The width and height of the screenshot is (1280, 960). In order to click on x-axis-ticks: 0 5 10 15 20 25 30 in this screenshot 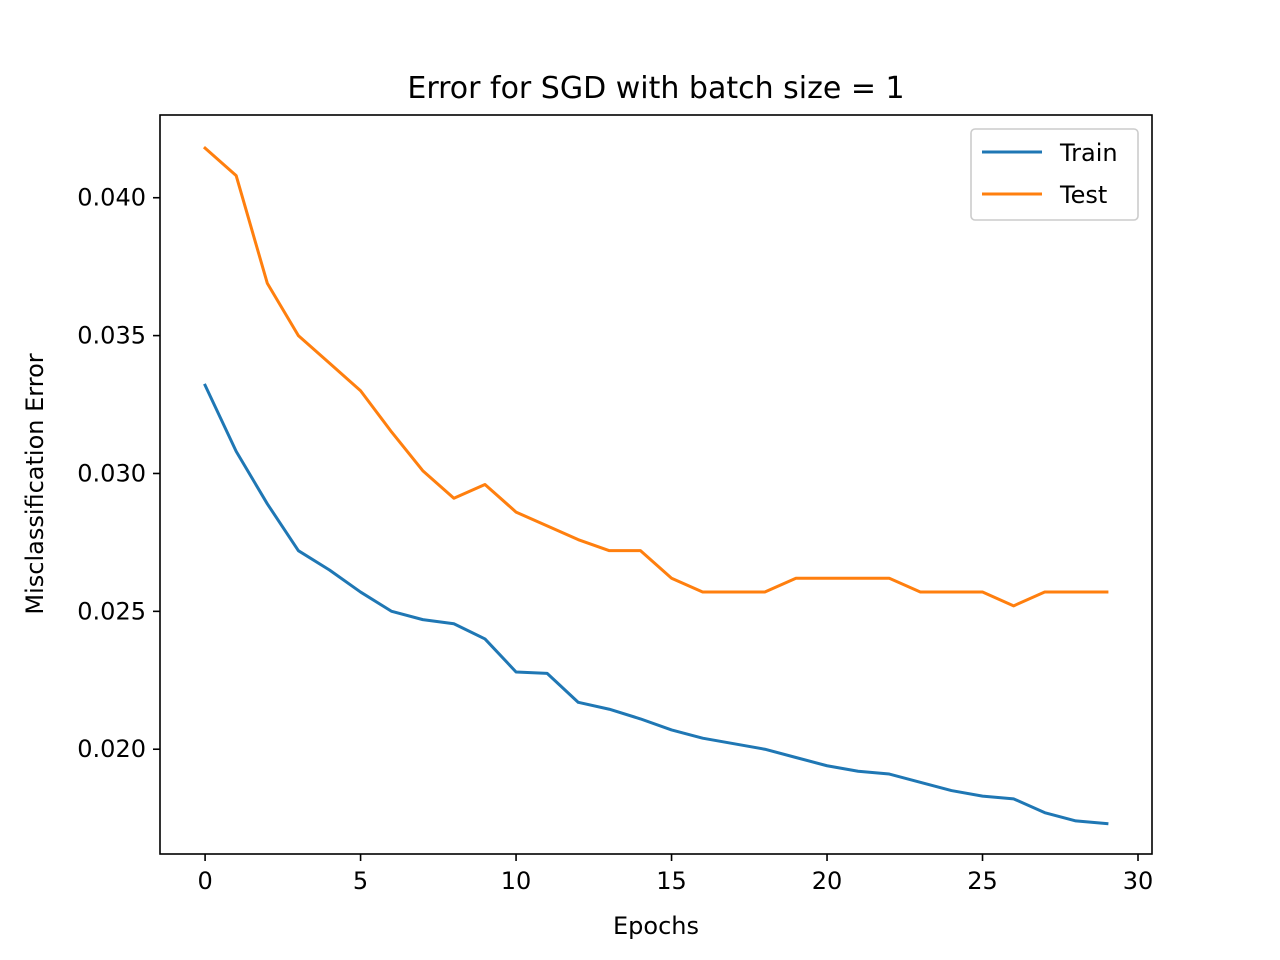, I will do `click(675, 874)`.